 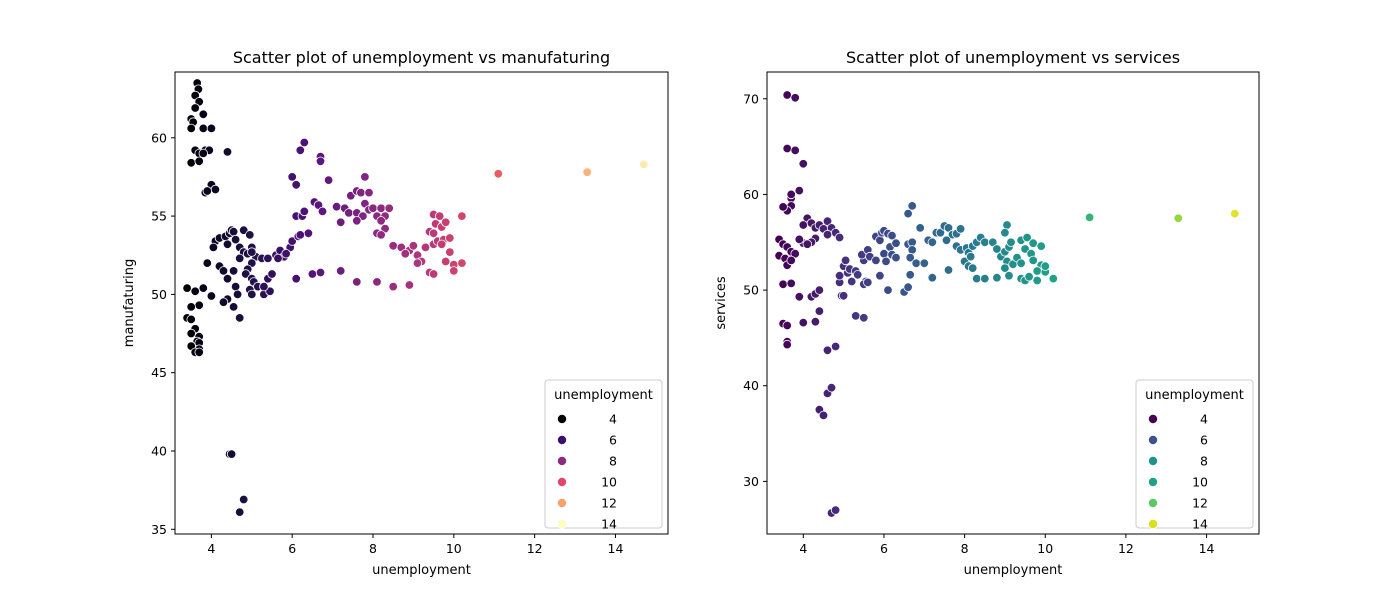 What do you see at coordinates (803, 548) in the screenshot?
I see `x-tick-label: 4` at bounding box center [803, 548].